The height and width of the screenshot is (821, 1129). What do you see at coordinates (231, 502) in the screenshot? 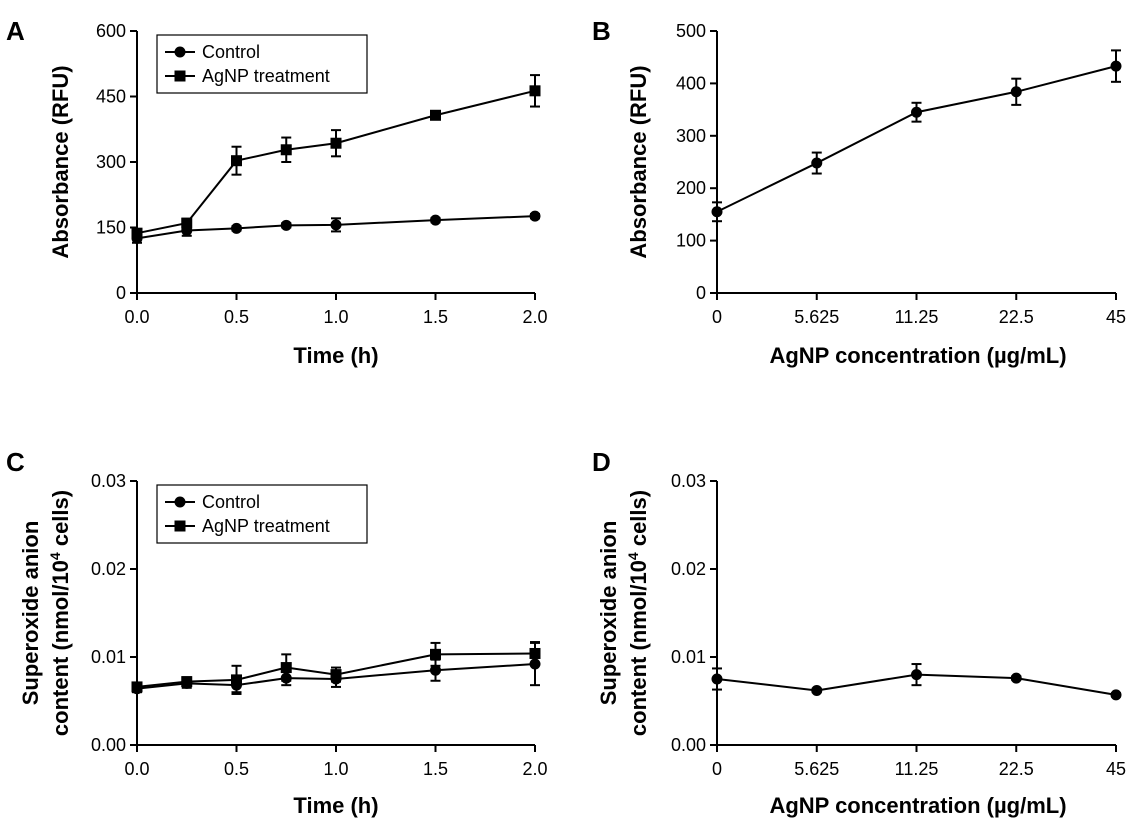
I see `legend-label: Control` at bounding box center [231, 502].